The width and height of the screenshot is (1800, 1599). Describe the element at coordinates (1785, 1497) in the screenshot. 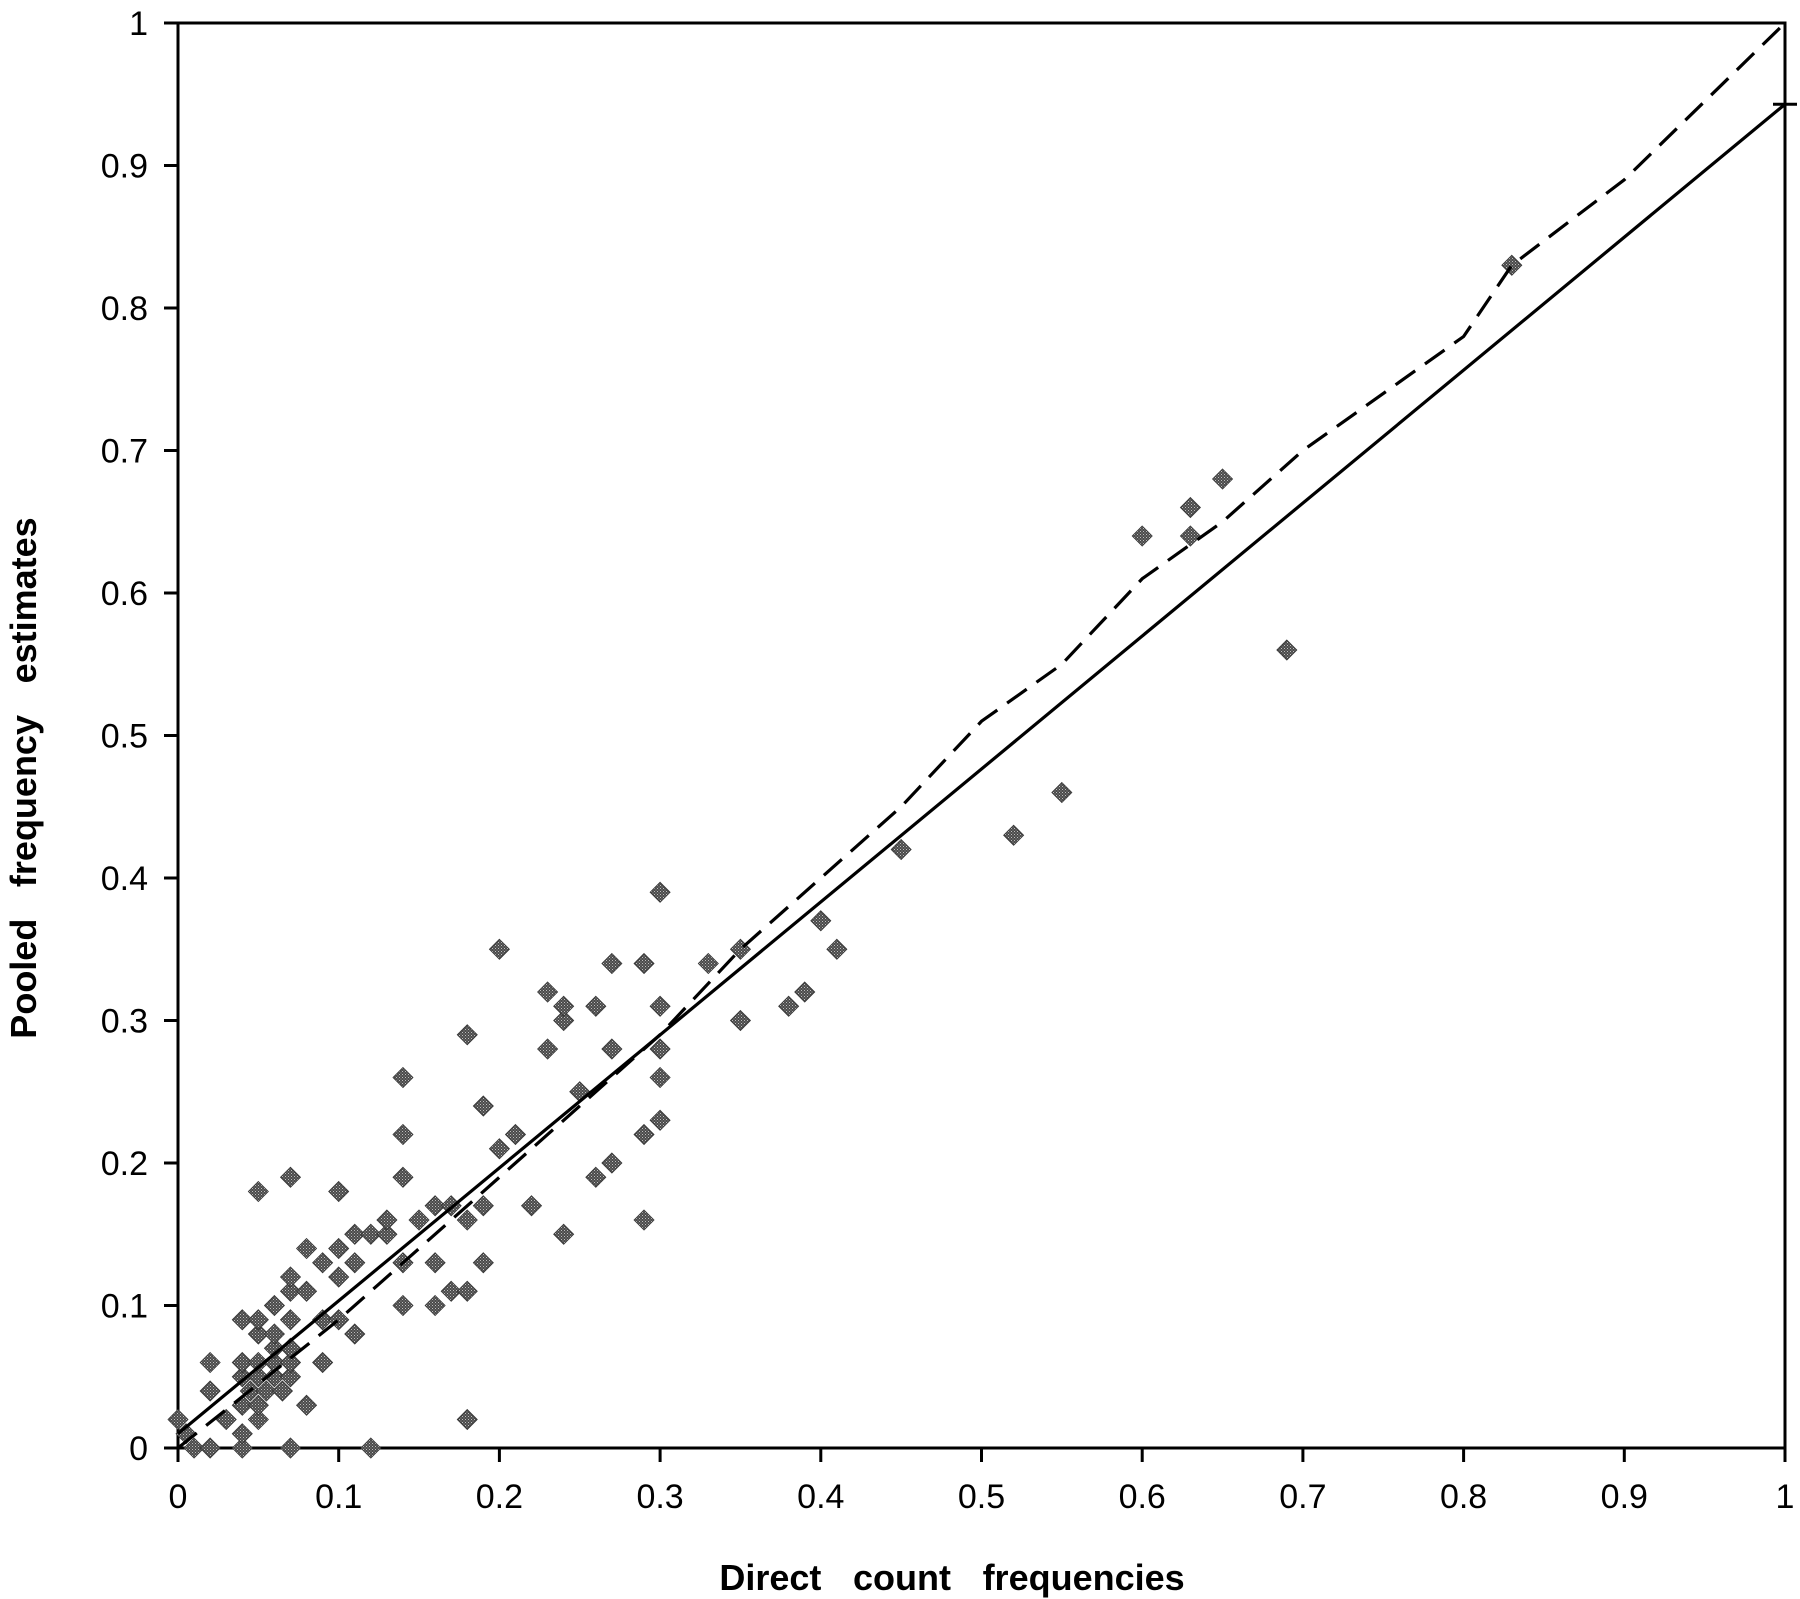

I see `x-tick-label: 1` at that location.